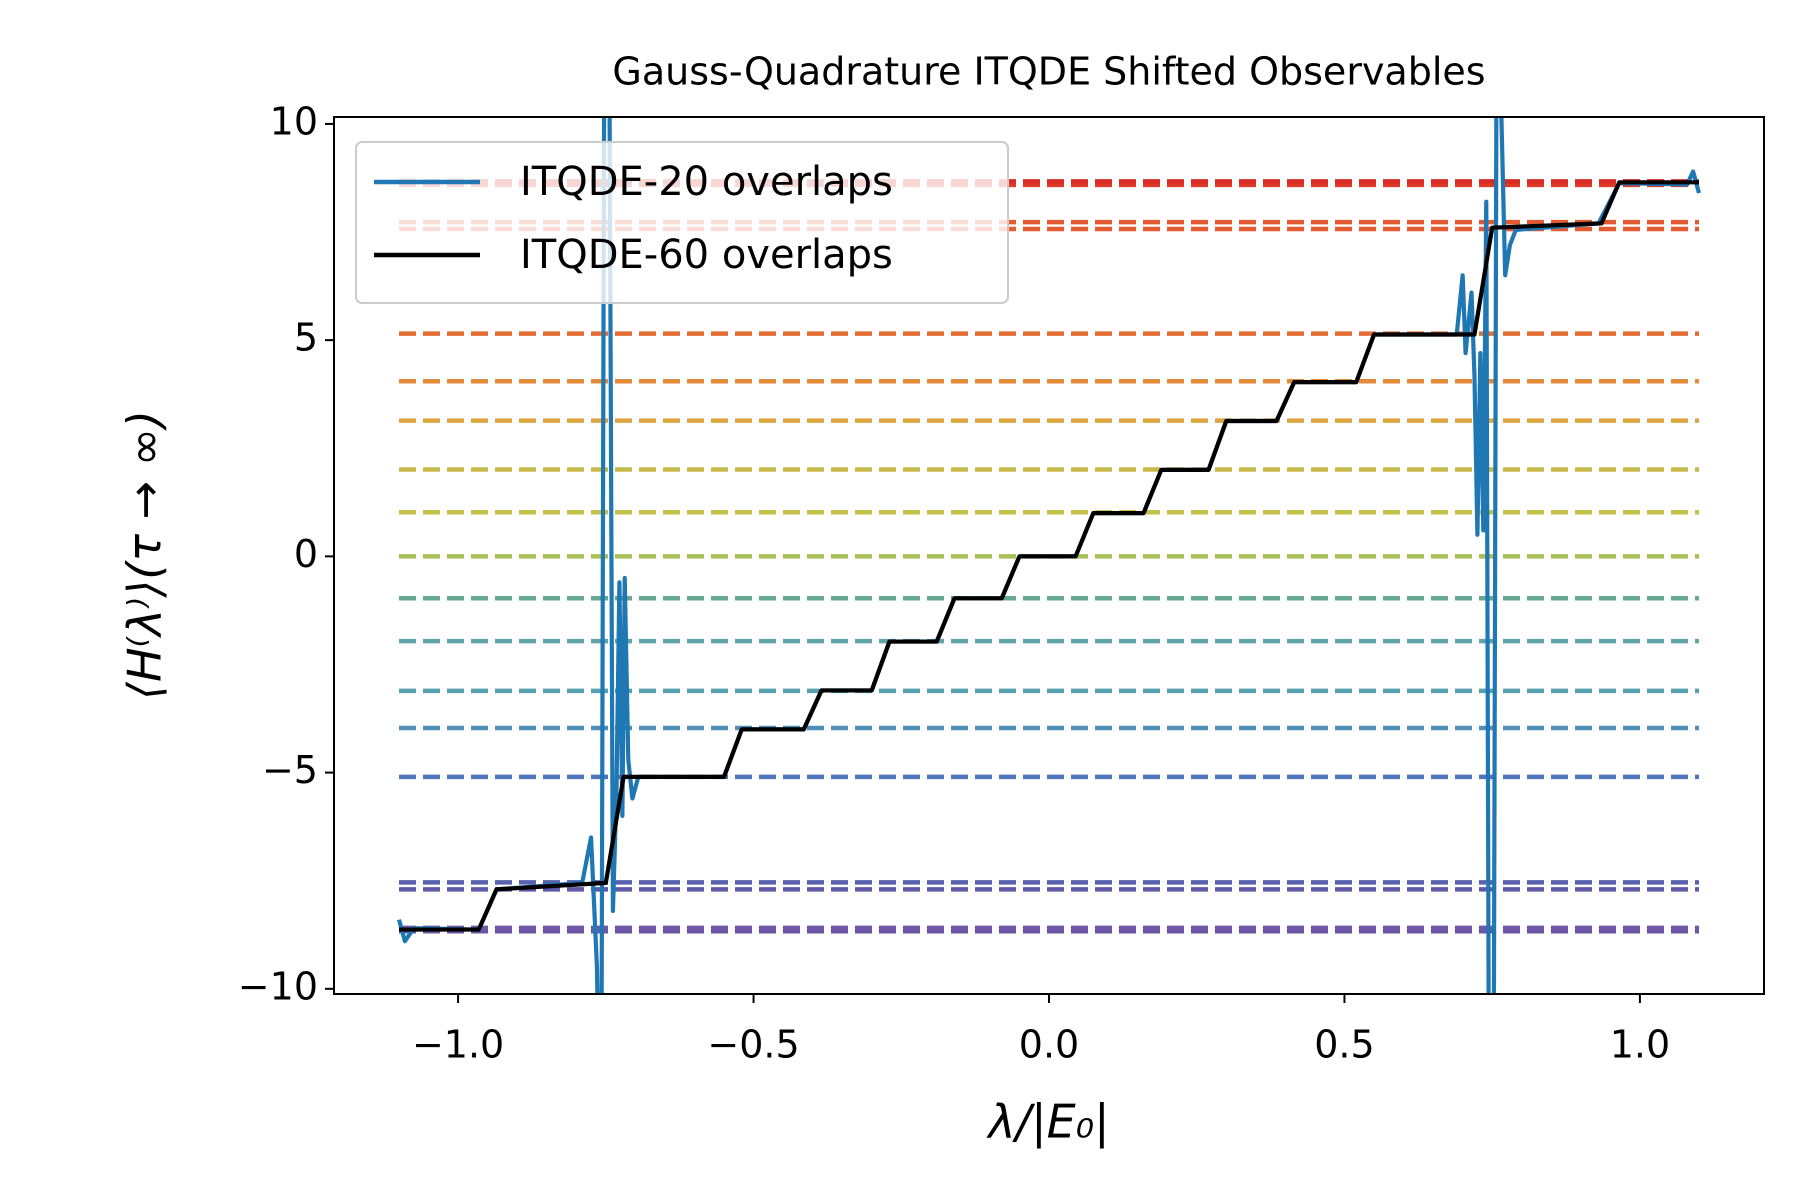  I want to click on x-tick-label: 0.5, so click(1344, 1045).